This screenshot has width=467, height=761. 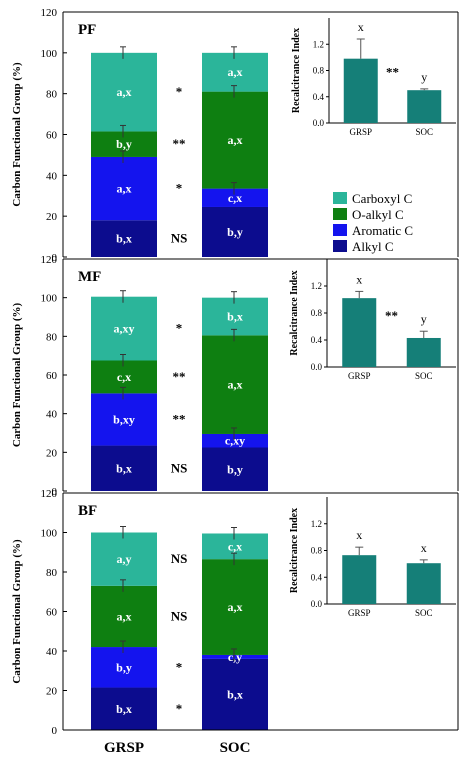 I want to click on legend-label: O-alkyl C, so click(x=378, y=214).